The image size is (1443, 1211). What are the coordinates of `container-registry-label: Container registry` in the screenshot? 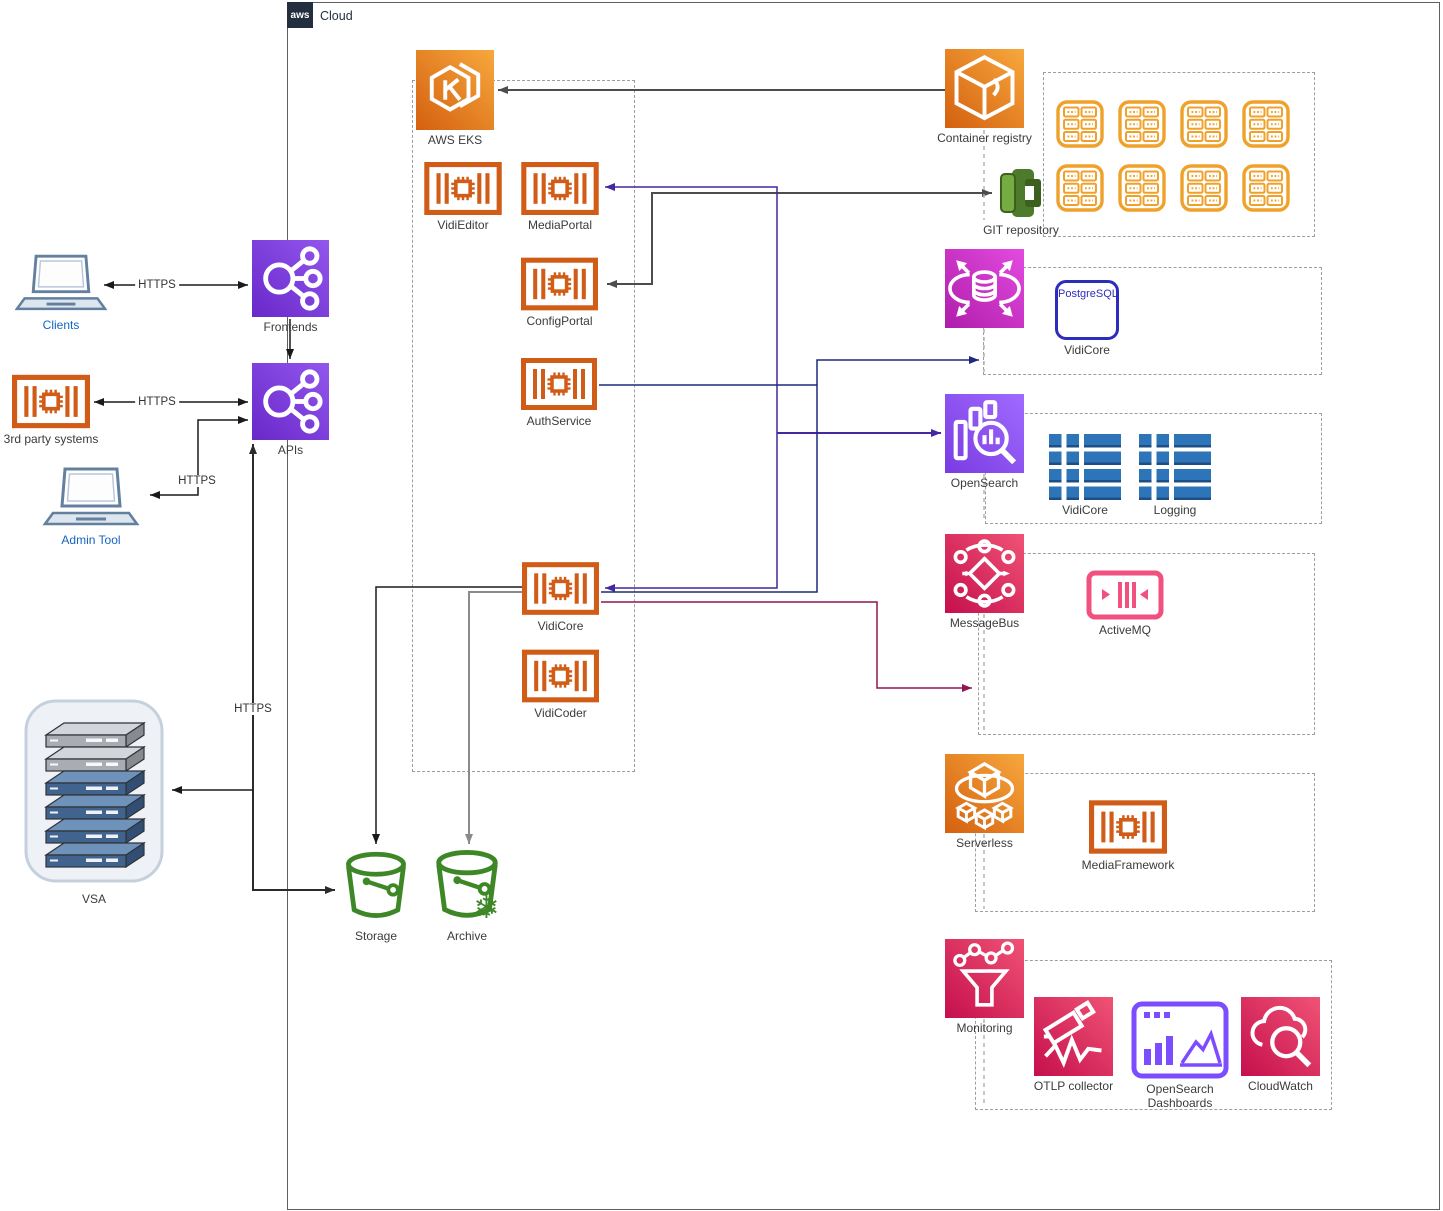 It's located at (984, 138).